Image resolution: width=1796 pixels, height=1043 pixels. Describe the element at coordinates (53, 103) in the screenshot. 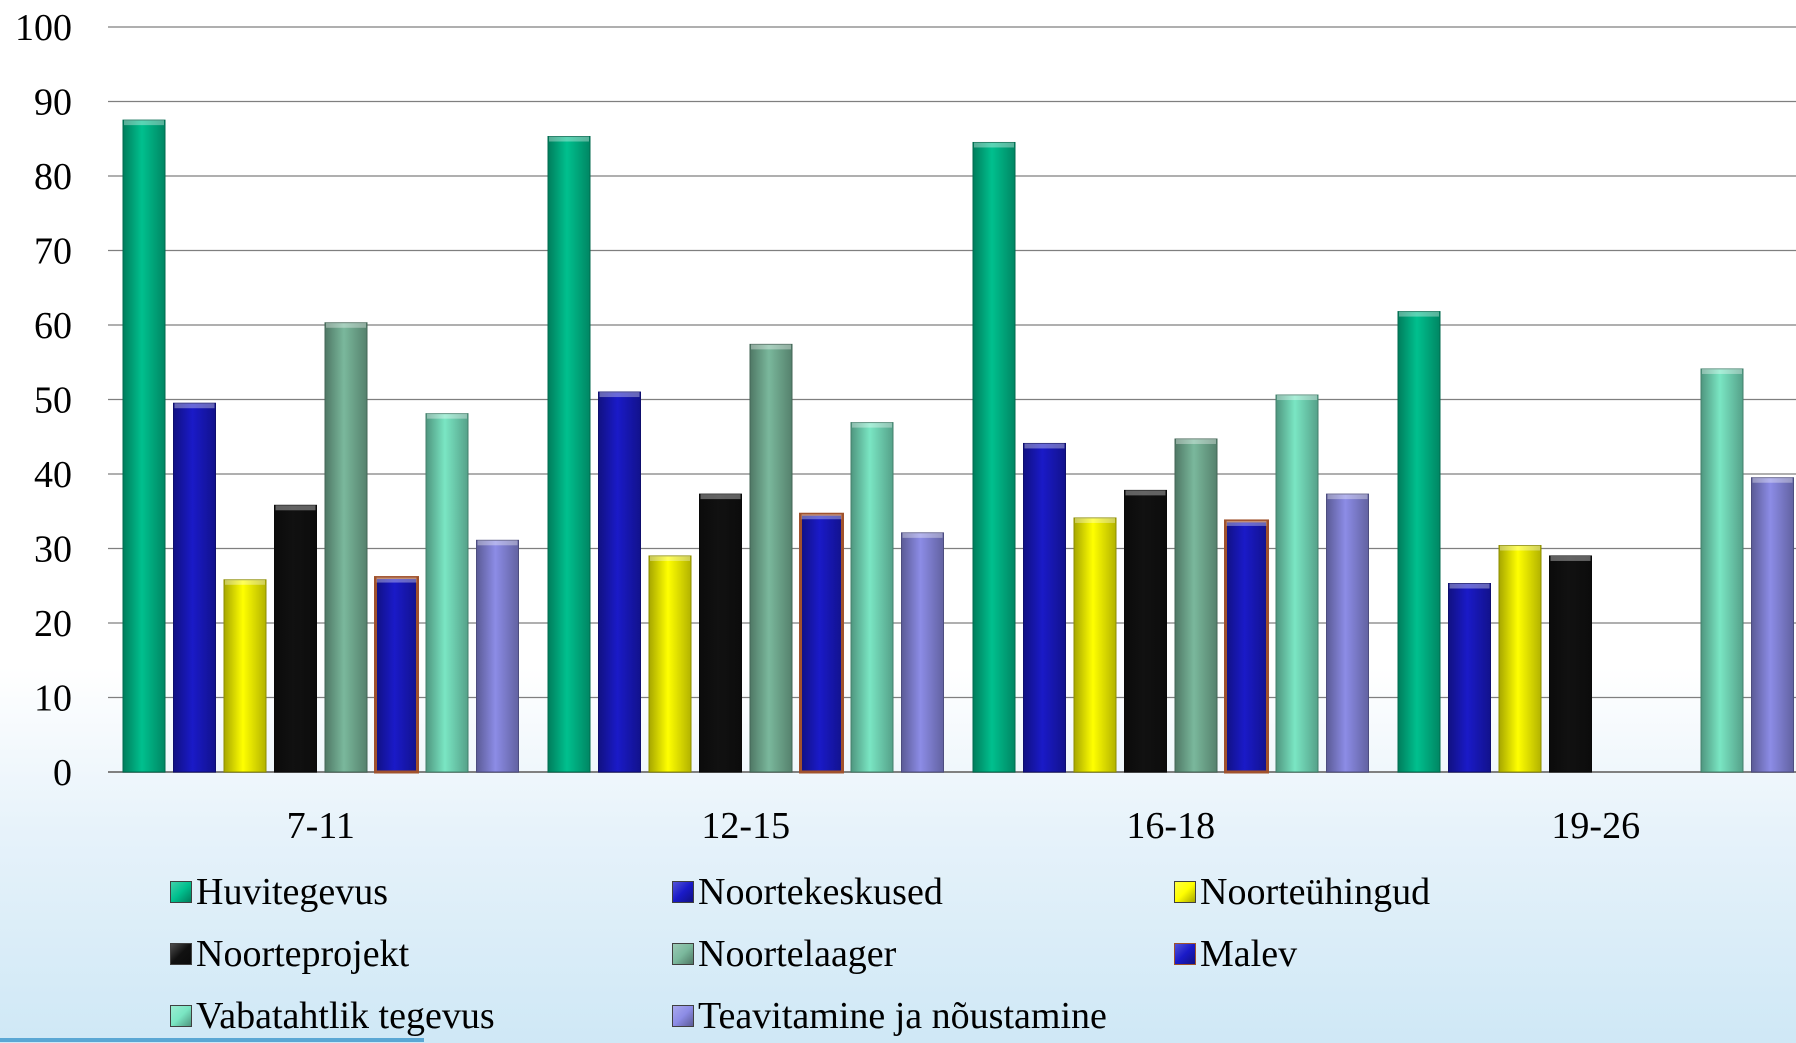

I see `y-tick-label: 90` at that location.